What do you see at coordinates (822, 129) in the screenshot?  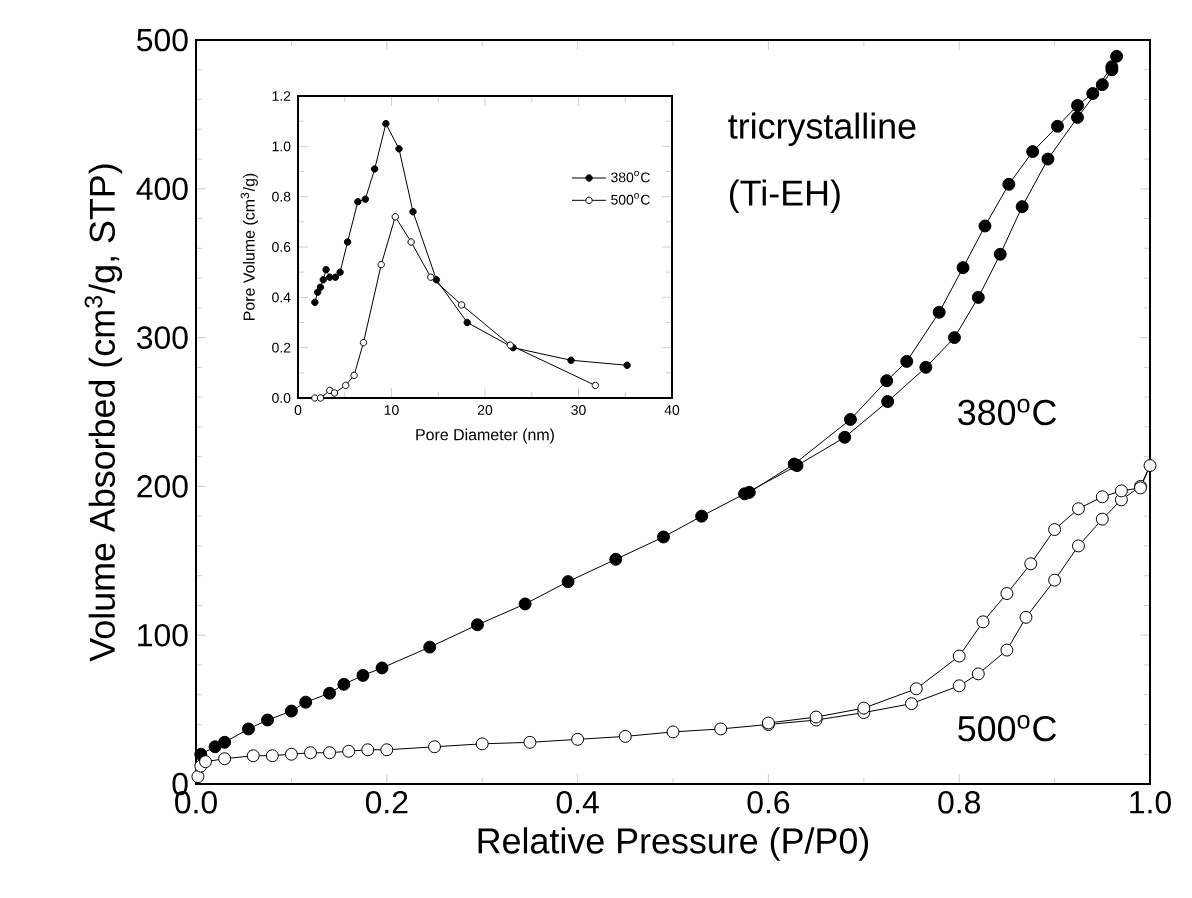 I see `annotation: tricrystalline` at bounding box center [822, 129].